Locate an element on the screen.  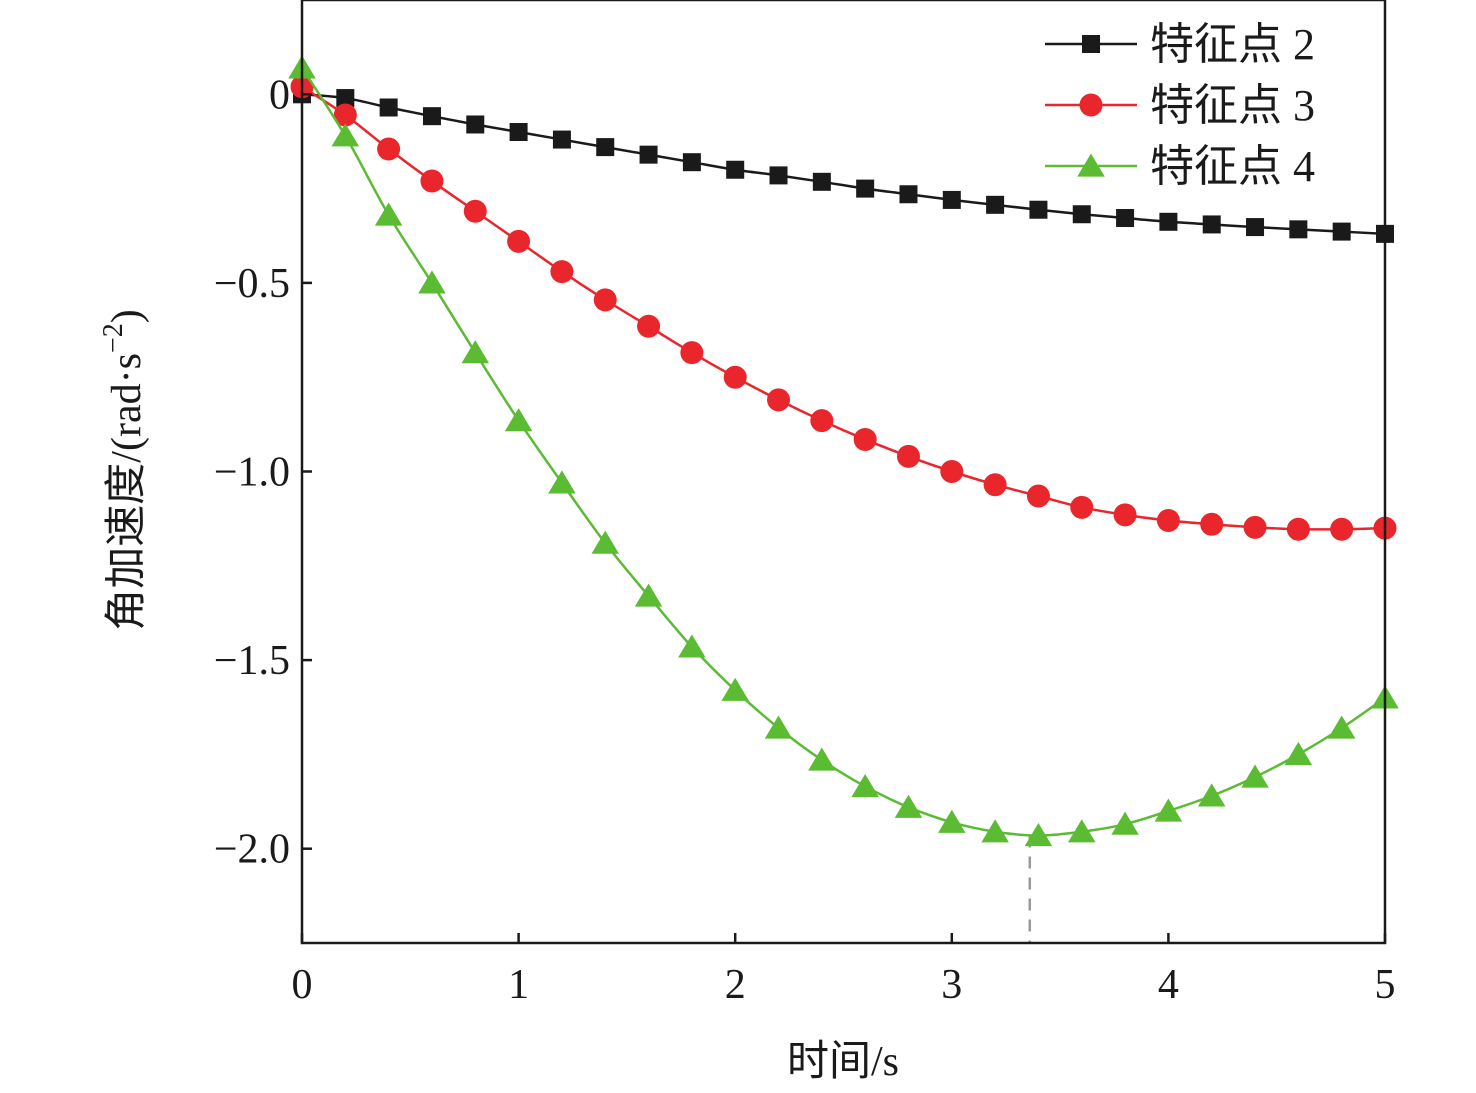
x-tick-label: 1 is located at coordinates (518, 985).